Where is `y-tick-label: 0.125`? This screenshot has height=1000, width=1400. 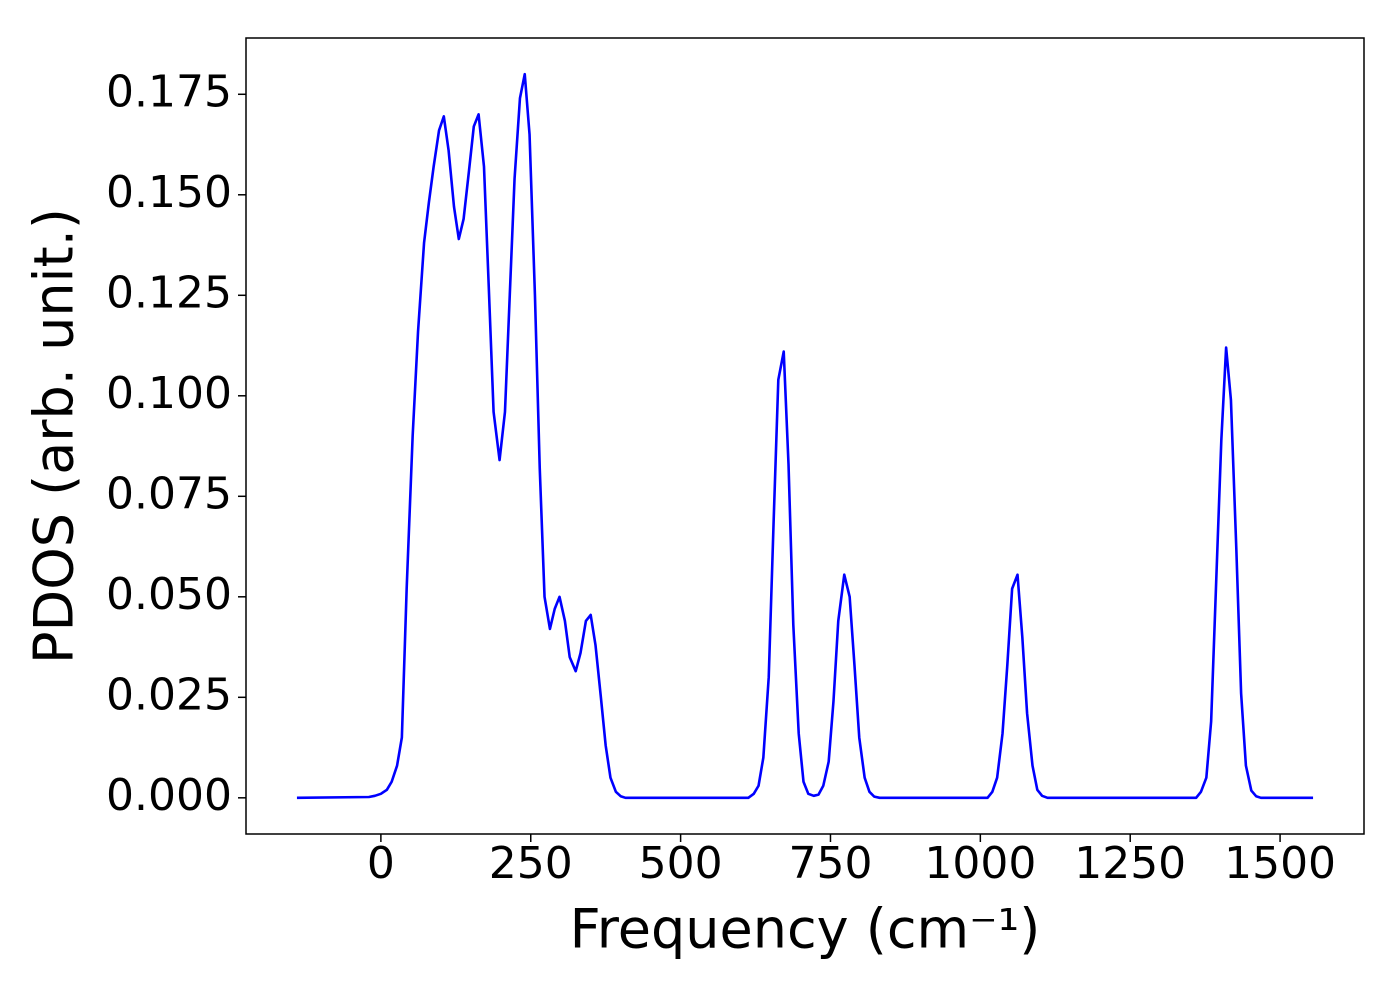
y-tick-label: 0.125 is located at coordinates (169, 292).